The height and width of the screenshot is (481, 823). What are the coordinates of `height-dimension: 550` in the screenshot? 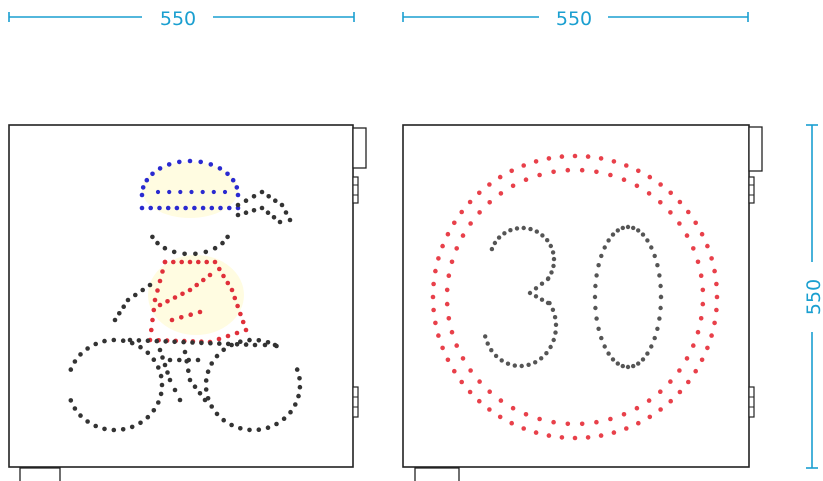 It's located at (813, 296).